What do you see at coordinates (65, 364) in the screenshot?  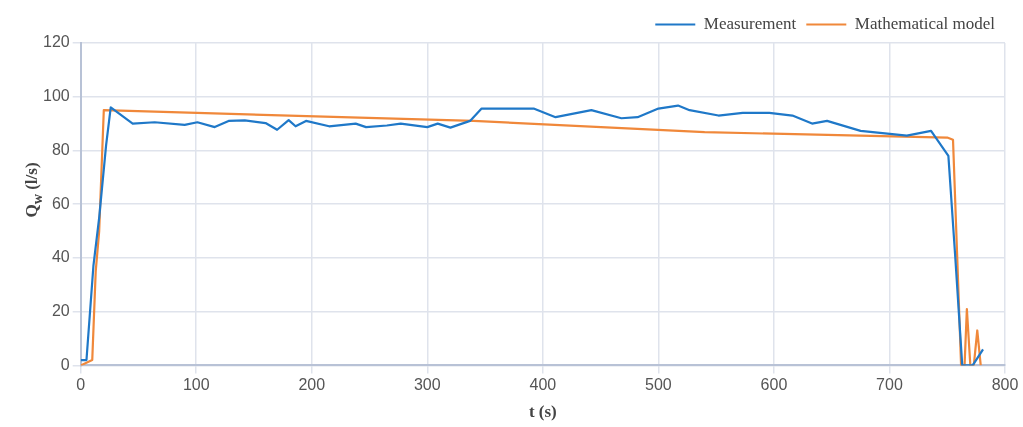 I see `y-tick-label: 0` at bounding box center [65, 364].